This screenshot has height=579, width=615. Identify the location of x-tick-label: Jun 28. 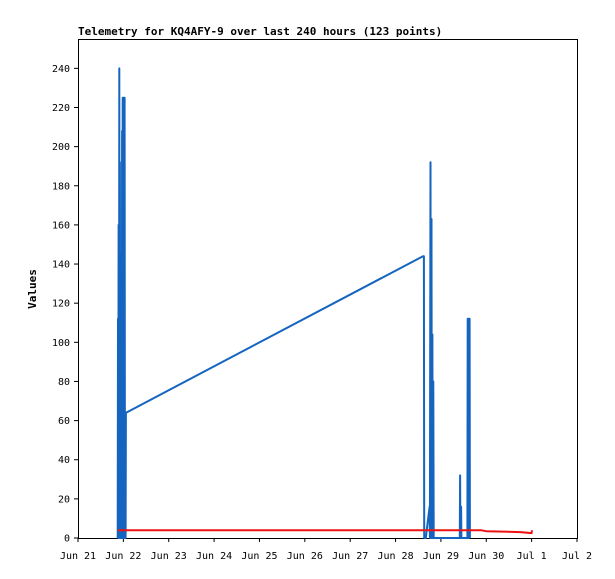
(395, 556).